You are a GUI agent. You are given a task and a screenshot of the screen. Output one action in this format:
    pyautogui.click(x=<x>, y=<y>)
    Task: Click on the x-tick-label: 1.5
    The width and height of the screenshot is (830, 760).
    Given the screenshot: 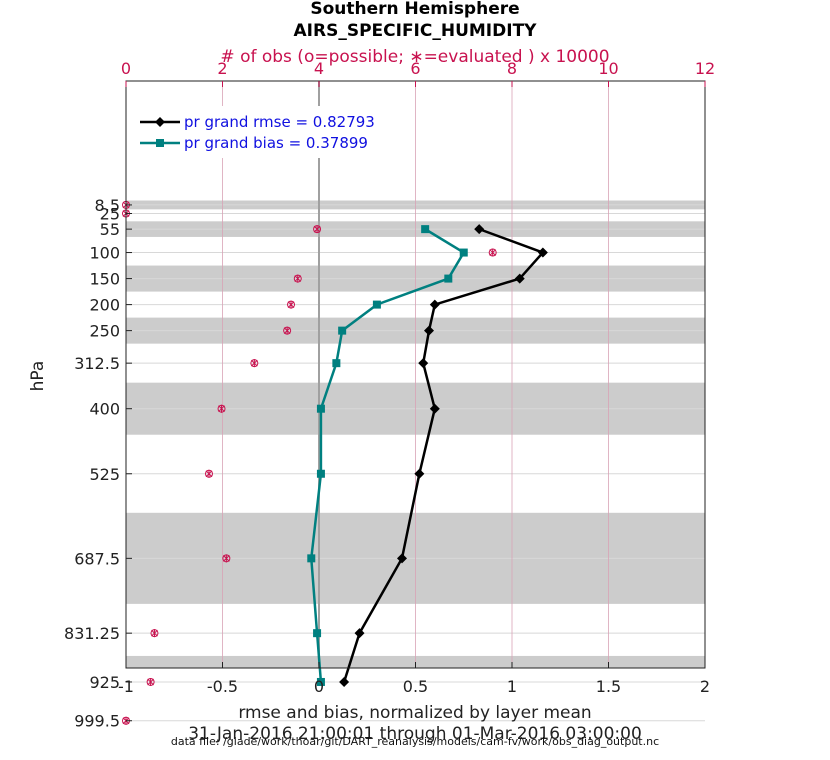 What is the action you would take?
    pyautogui.click(x=608, y=686)
    